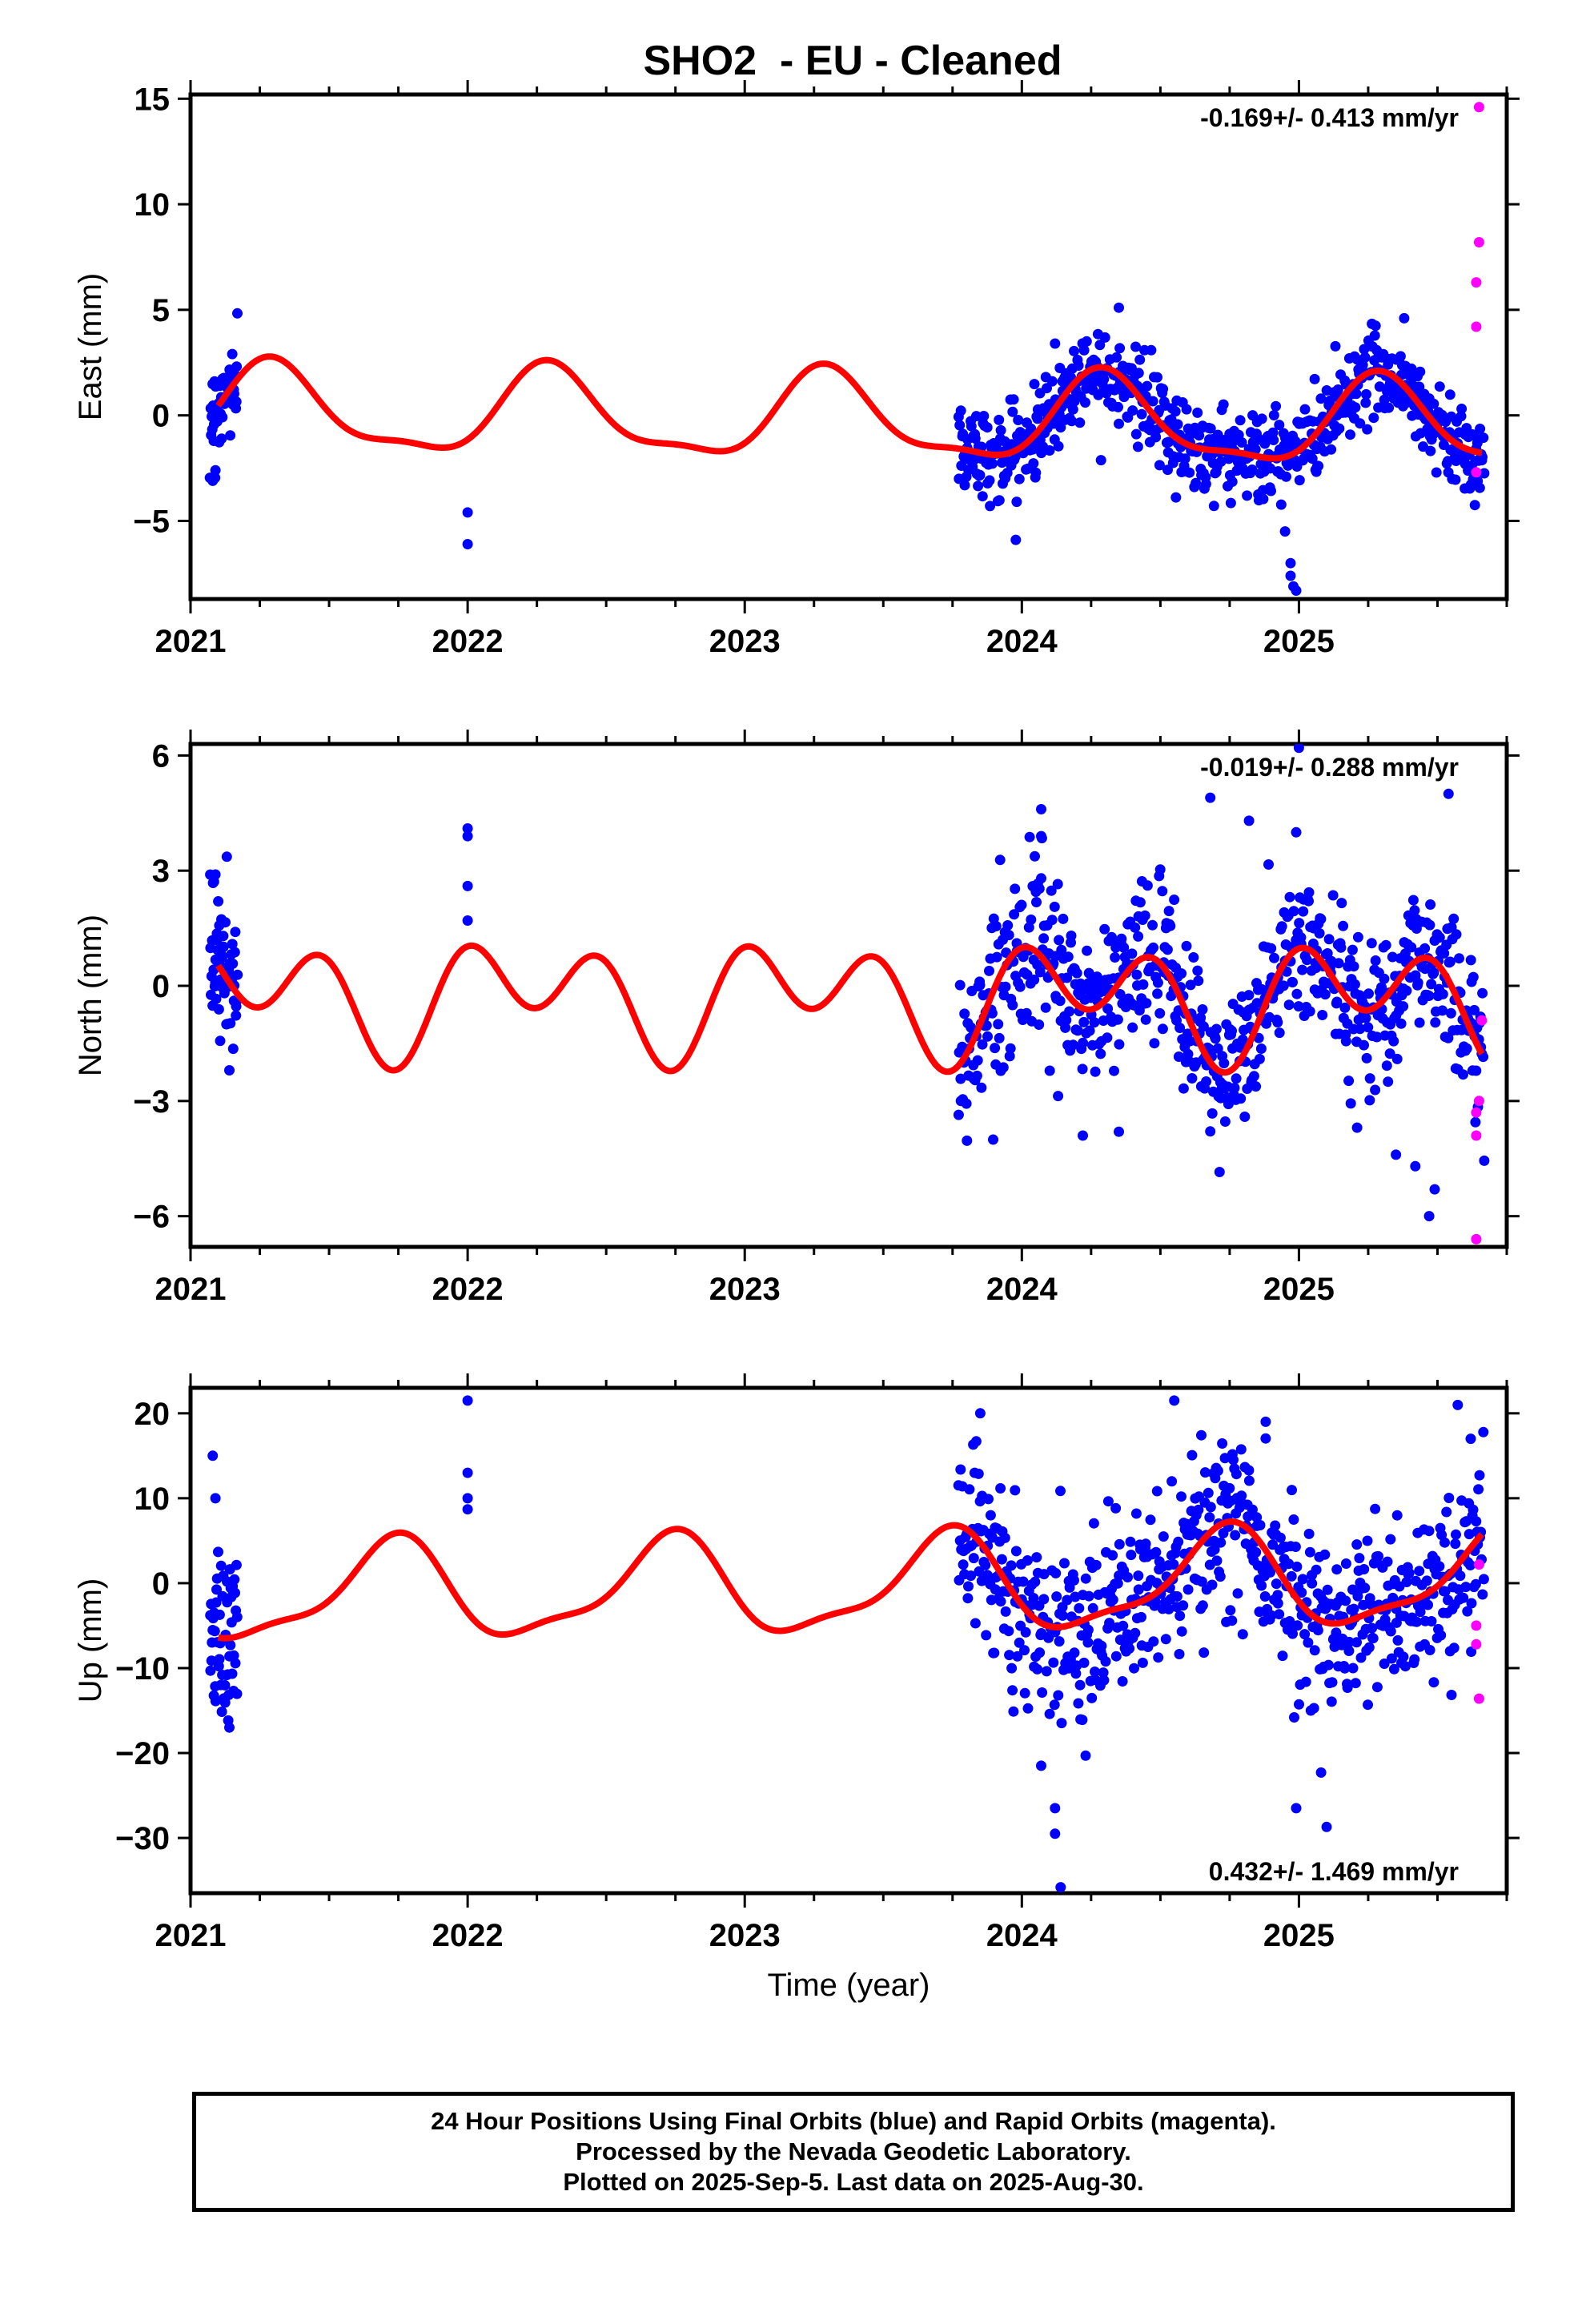 The width and height of the screenshot is (1582, 2324). Describe the element at coordinates (151, 1217) in the screenshot. I see `y-tick-label: −6` at that location.